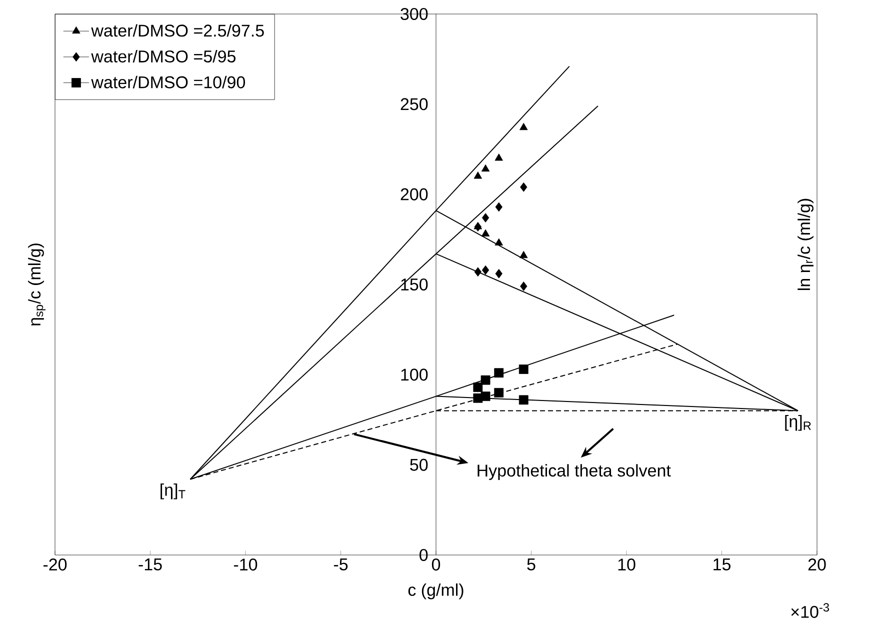 This screenshot has width=891, height=640. What do you see at coordinates (817, 564) in the screenshot?
I see `x-tick-label: 20` at bounding box center [817, 564].